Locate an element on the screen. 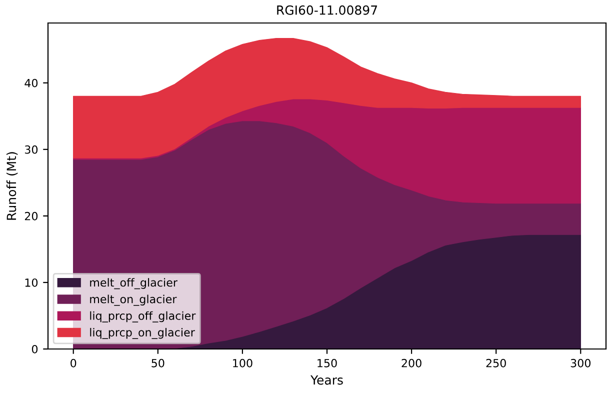 The image size is (612, 393). y-tick-label: 40 is located at coordinates (31, 83).